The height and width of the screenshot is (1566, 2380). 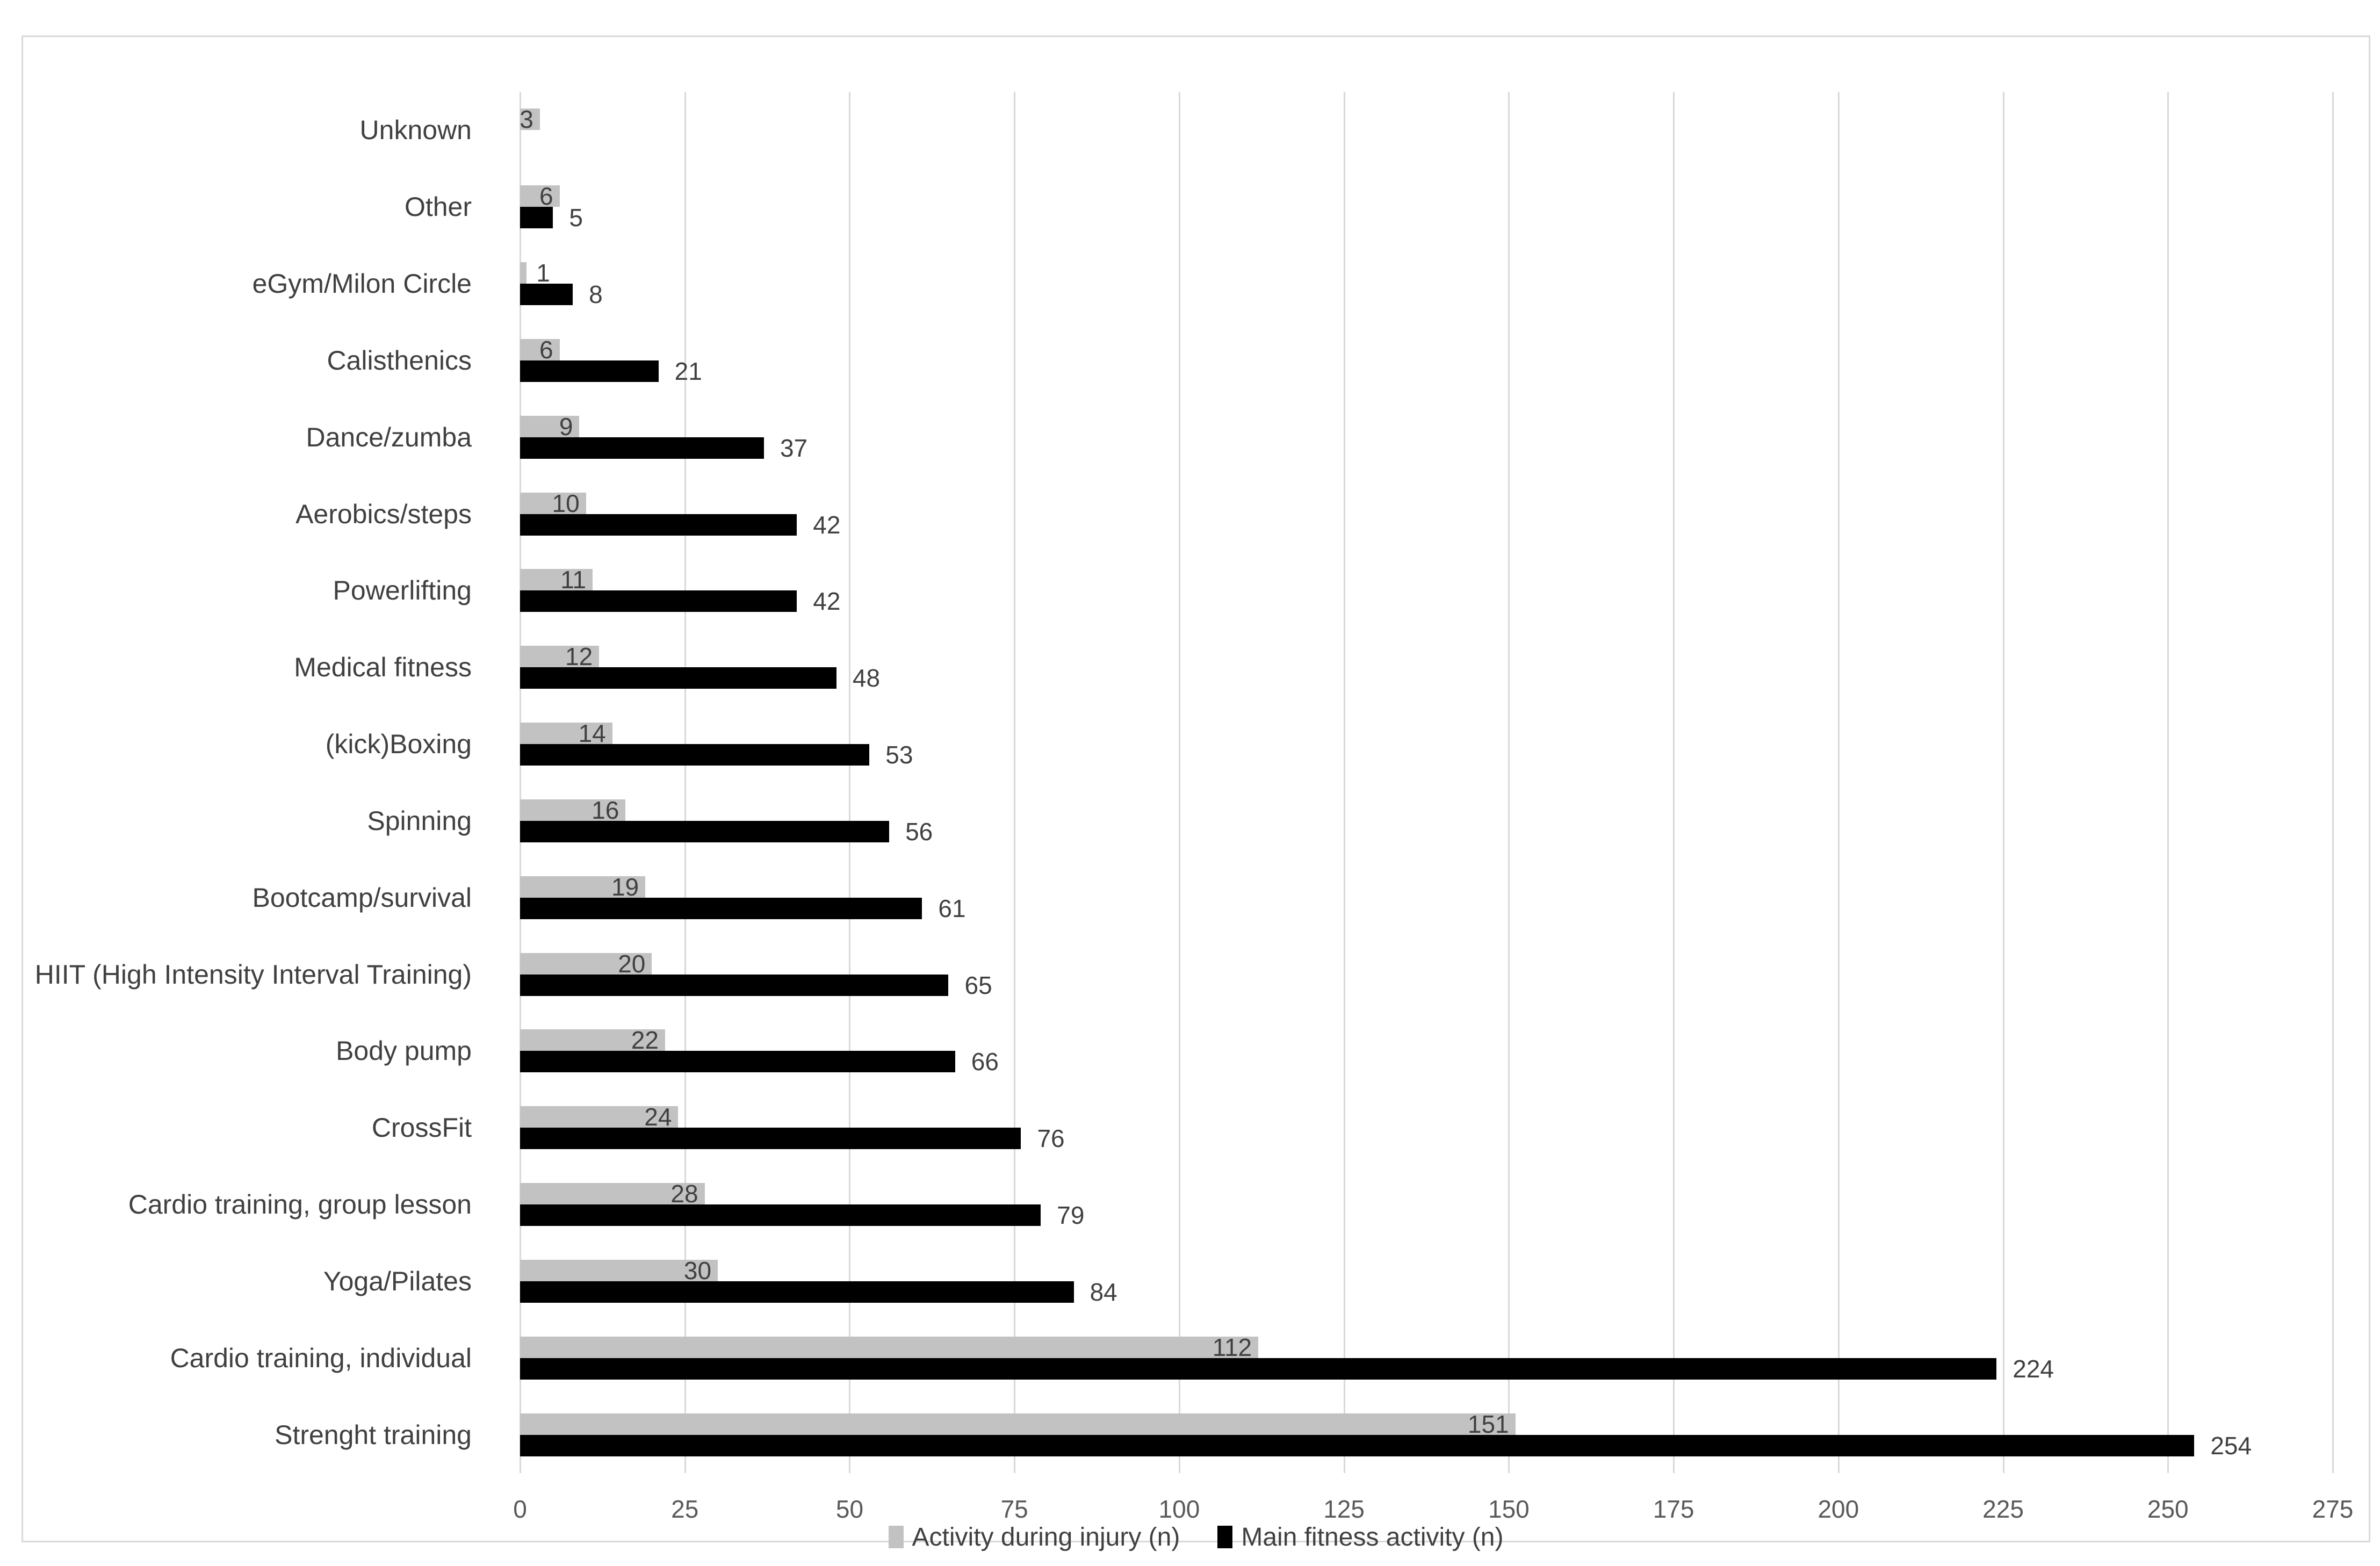 What do you see at coordinates (520, 1509) in the screenshot?
I see `x-tick-0: 0` at bounding box center [520, 1509].